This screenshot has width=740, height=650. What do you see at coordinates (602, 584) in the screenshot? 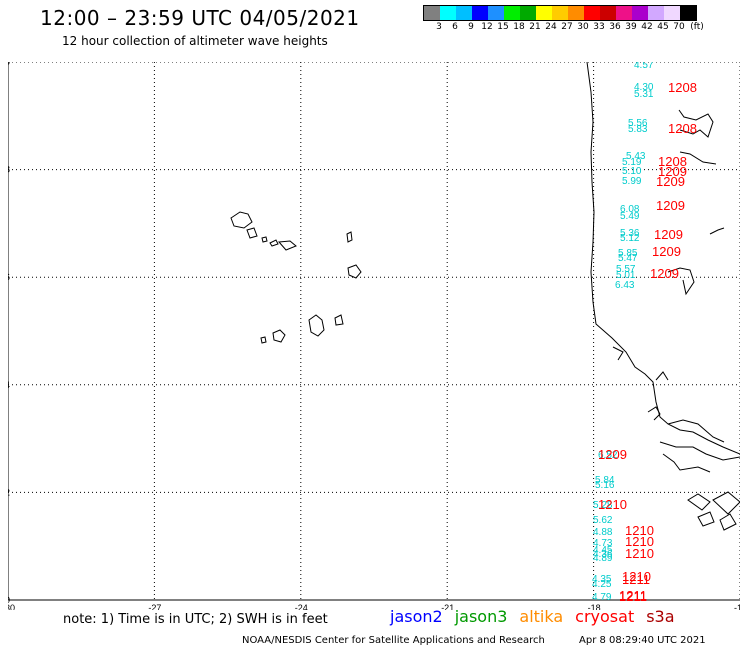
I see `swh-reading: 4.25` at bounding box center [602, 584].